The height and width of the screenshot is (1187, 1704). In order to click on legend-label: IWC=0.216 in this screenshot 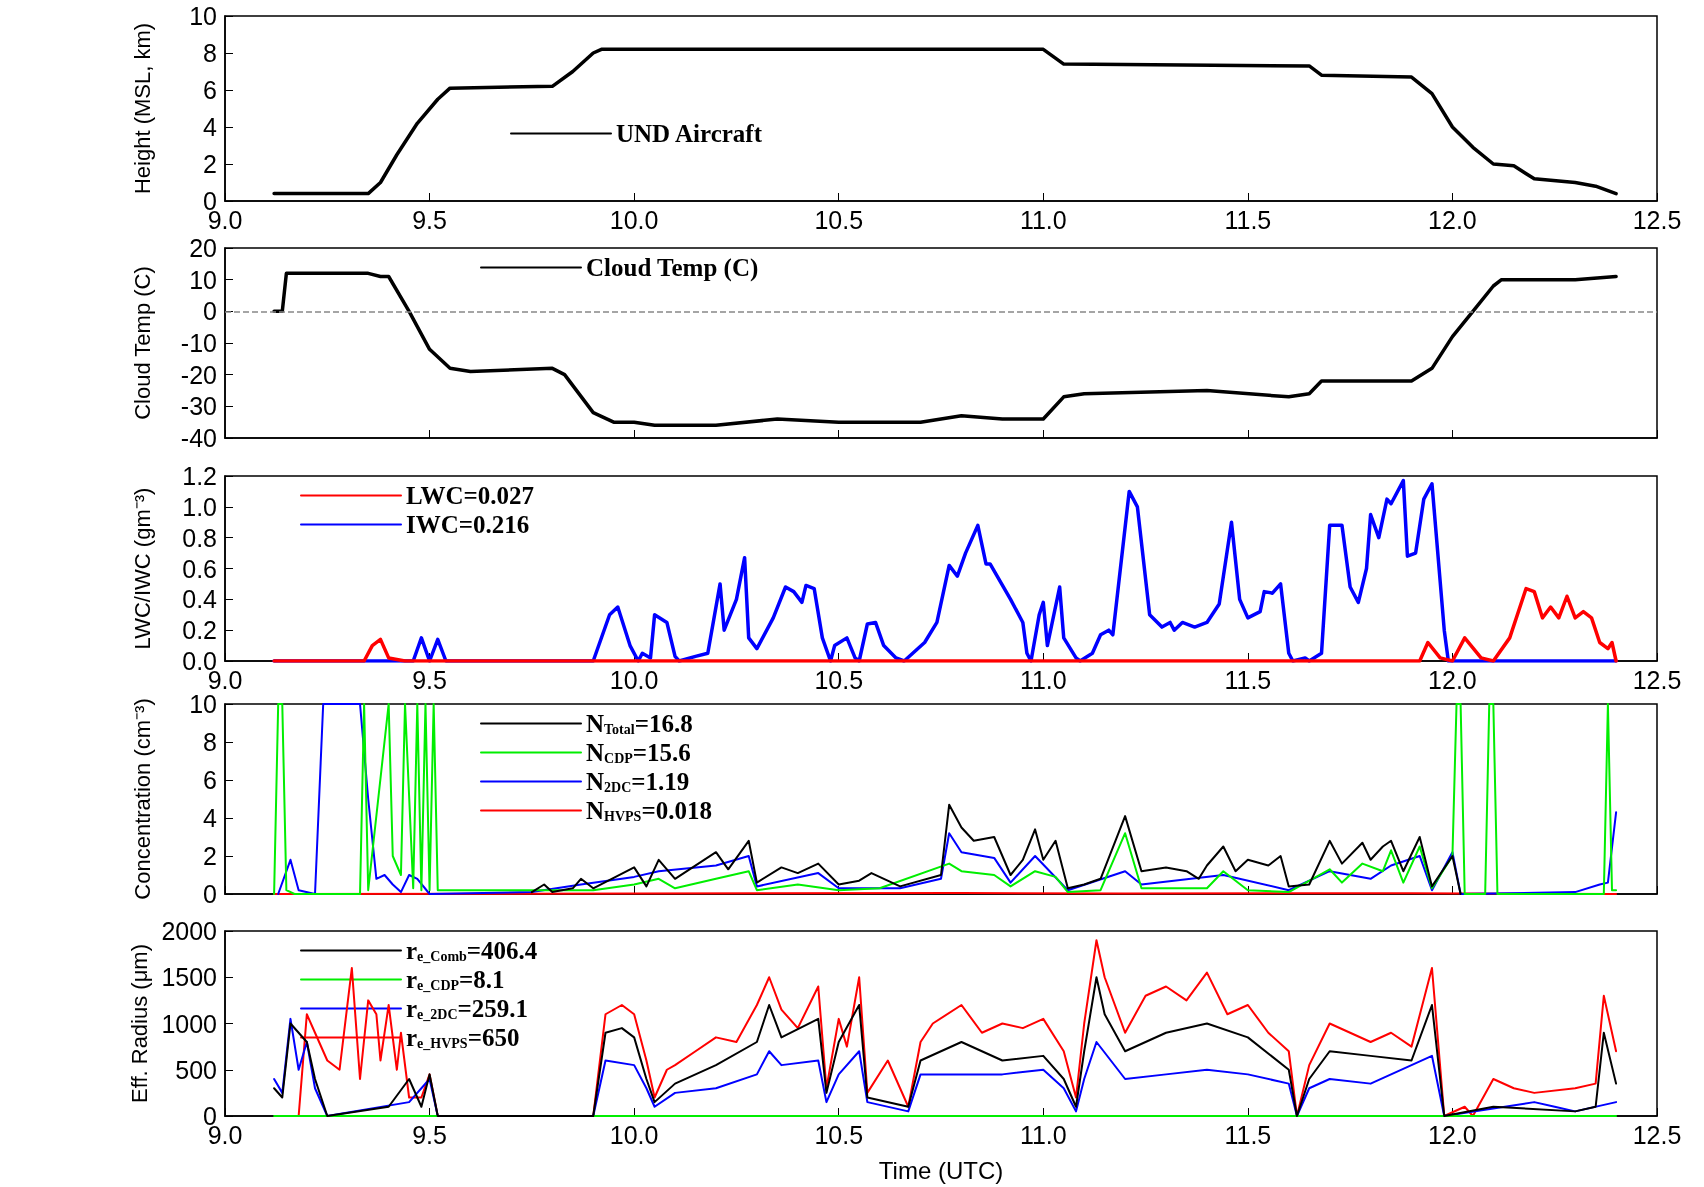, I will do `click(468, 524)`.